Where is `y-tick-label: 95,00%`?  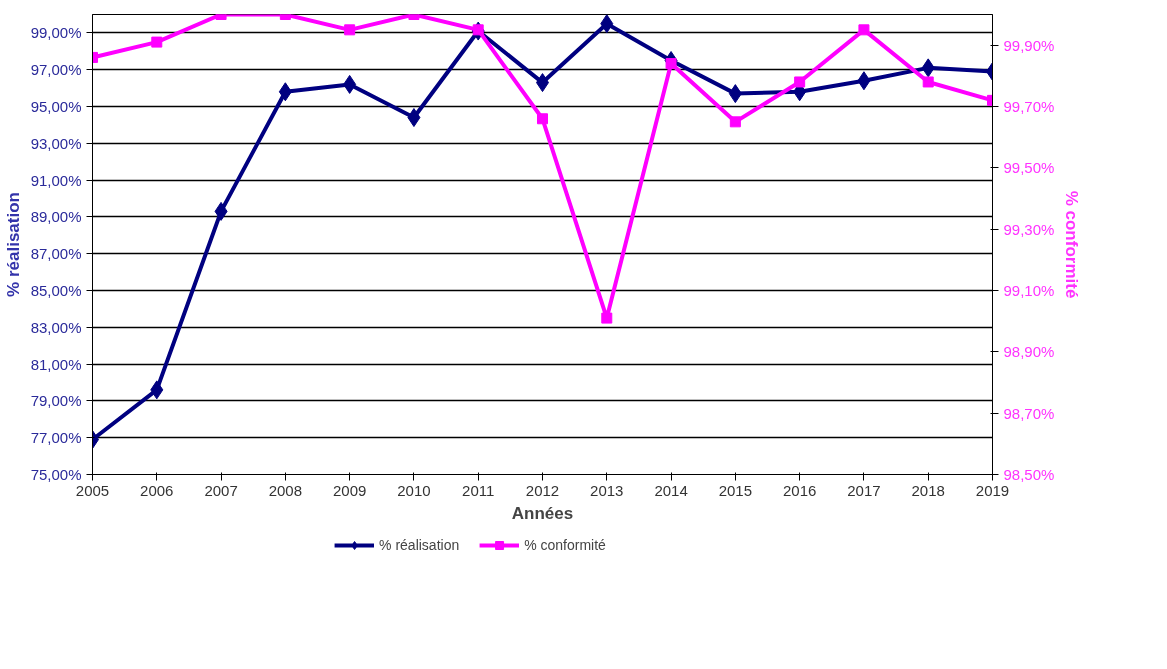
y-tick-label: 95,00% is located at coordinates (56, 106).